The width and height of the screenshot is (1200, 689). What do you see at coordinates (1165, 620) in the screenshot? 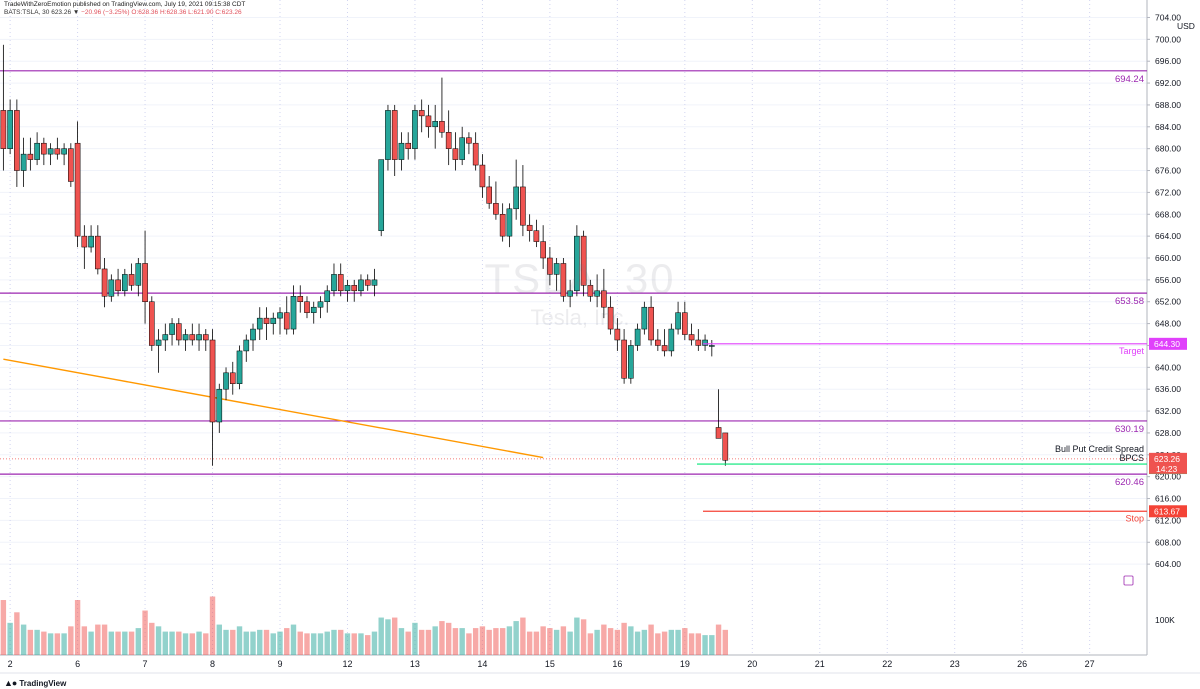
I see `volume-scale-label: 100K` at bounding box center [1165, 620].